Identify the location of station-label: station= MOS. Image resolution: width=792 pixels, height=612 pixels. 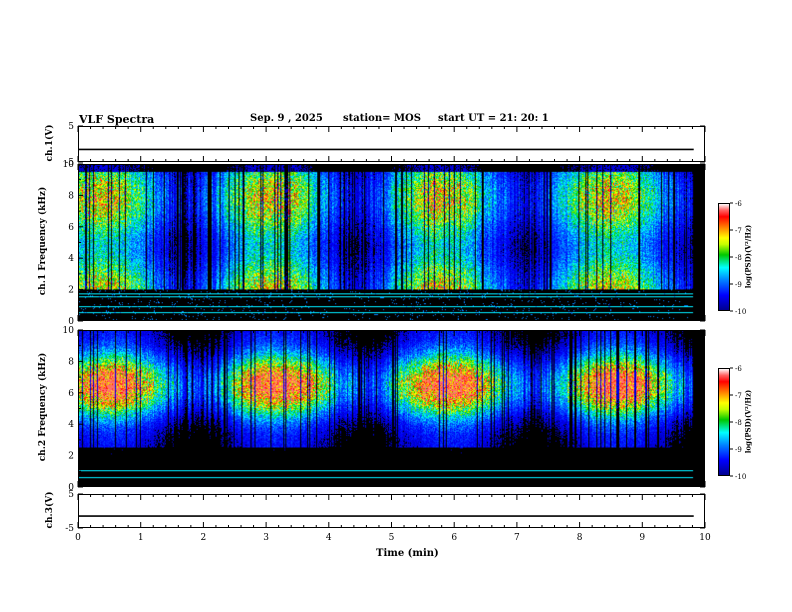
(382, 118).